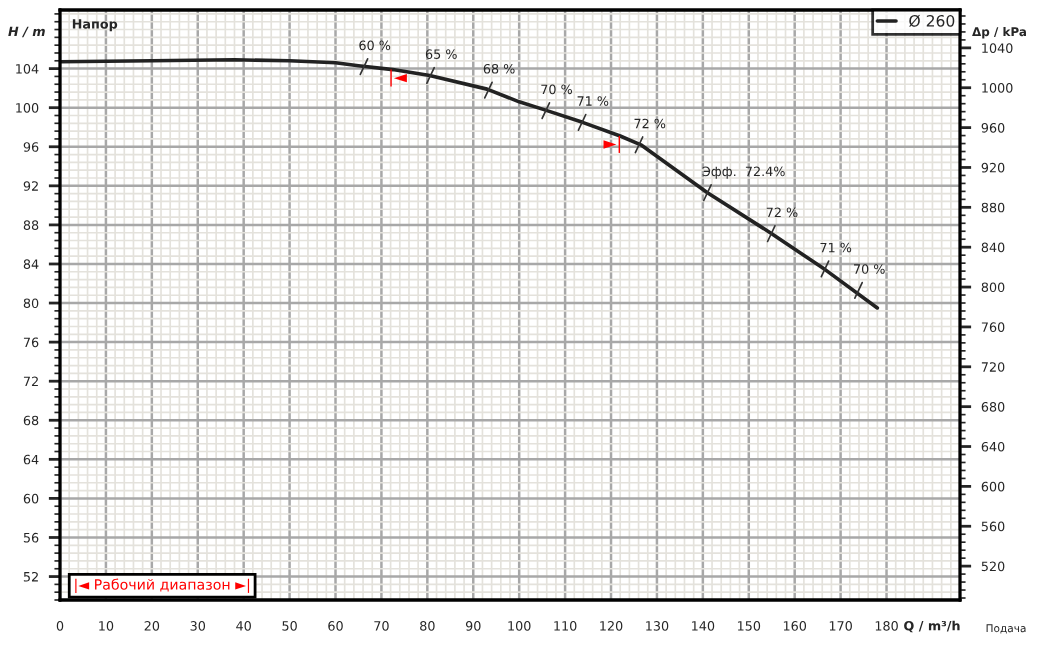 The image size is (1040, 648). I want to click on annotation: |◄, so click(398, 78).